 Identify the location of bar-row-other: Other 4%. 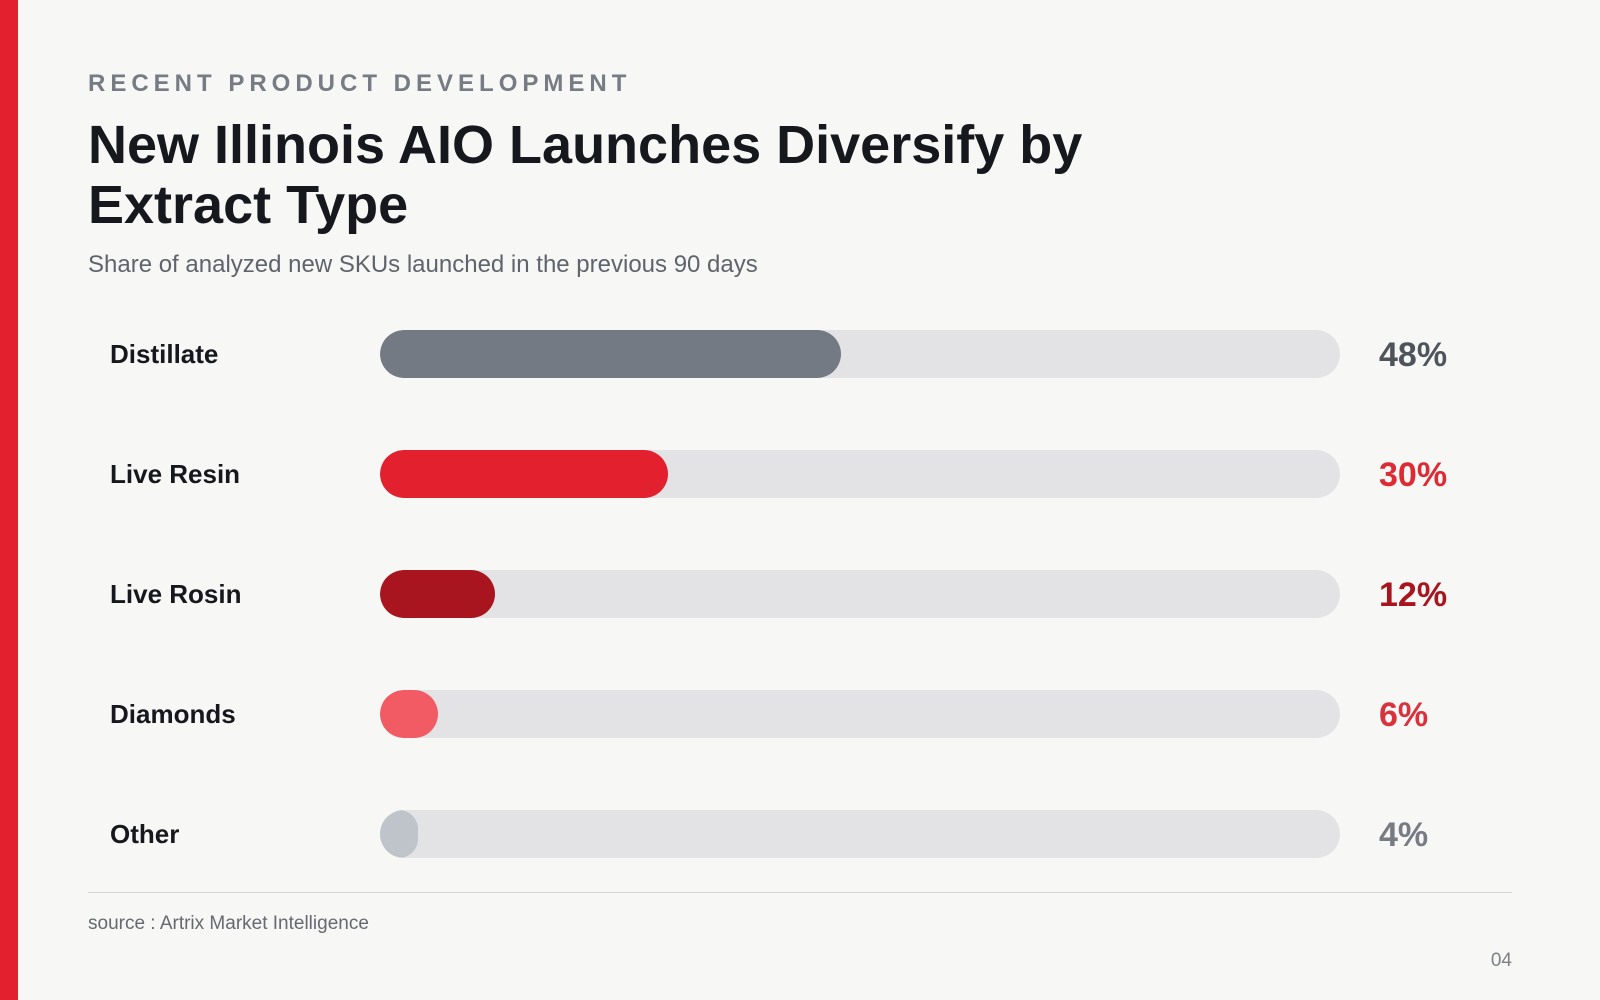
(800, 834).